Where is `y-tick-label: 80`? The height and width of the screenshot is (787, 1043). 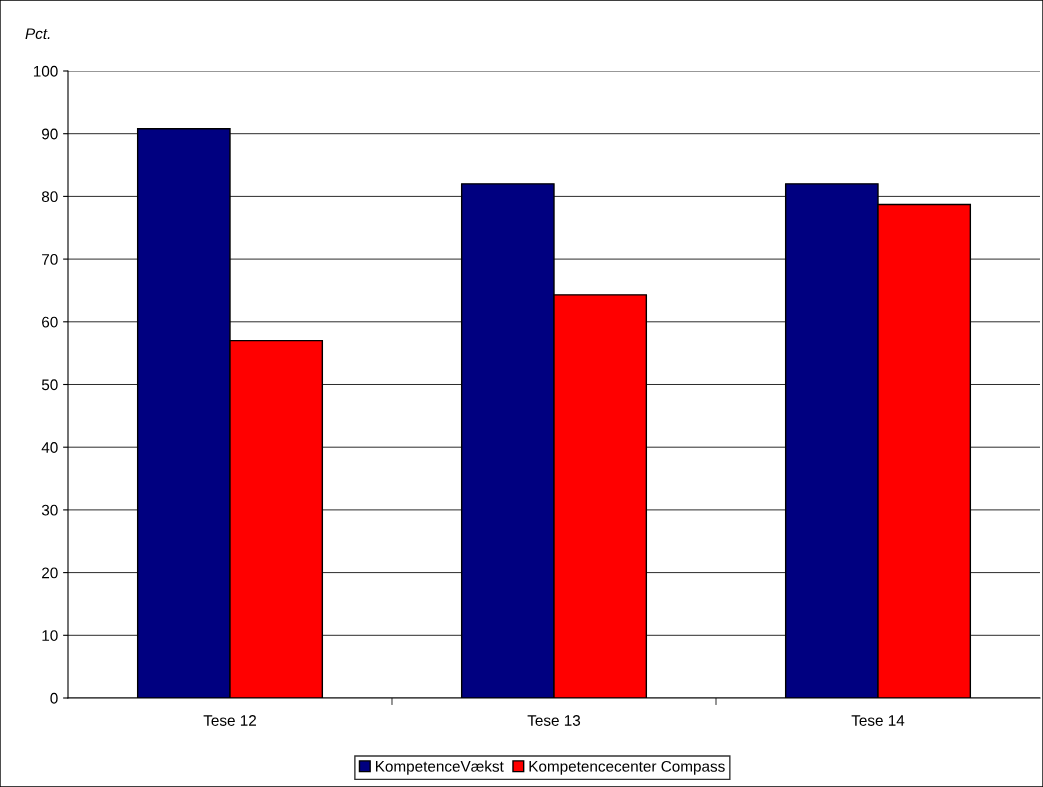
y-tick-label: 80 is located at coordinates (49, 197).